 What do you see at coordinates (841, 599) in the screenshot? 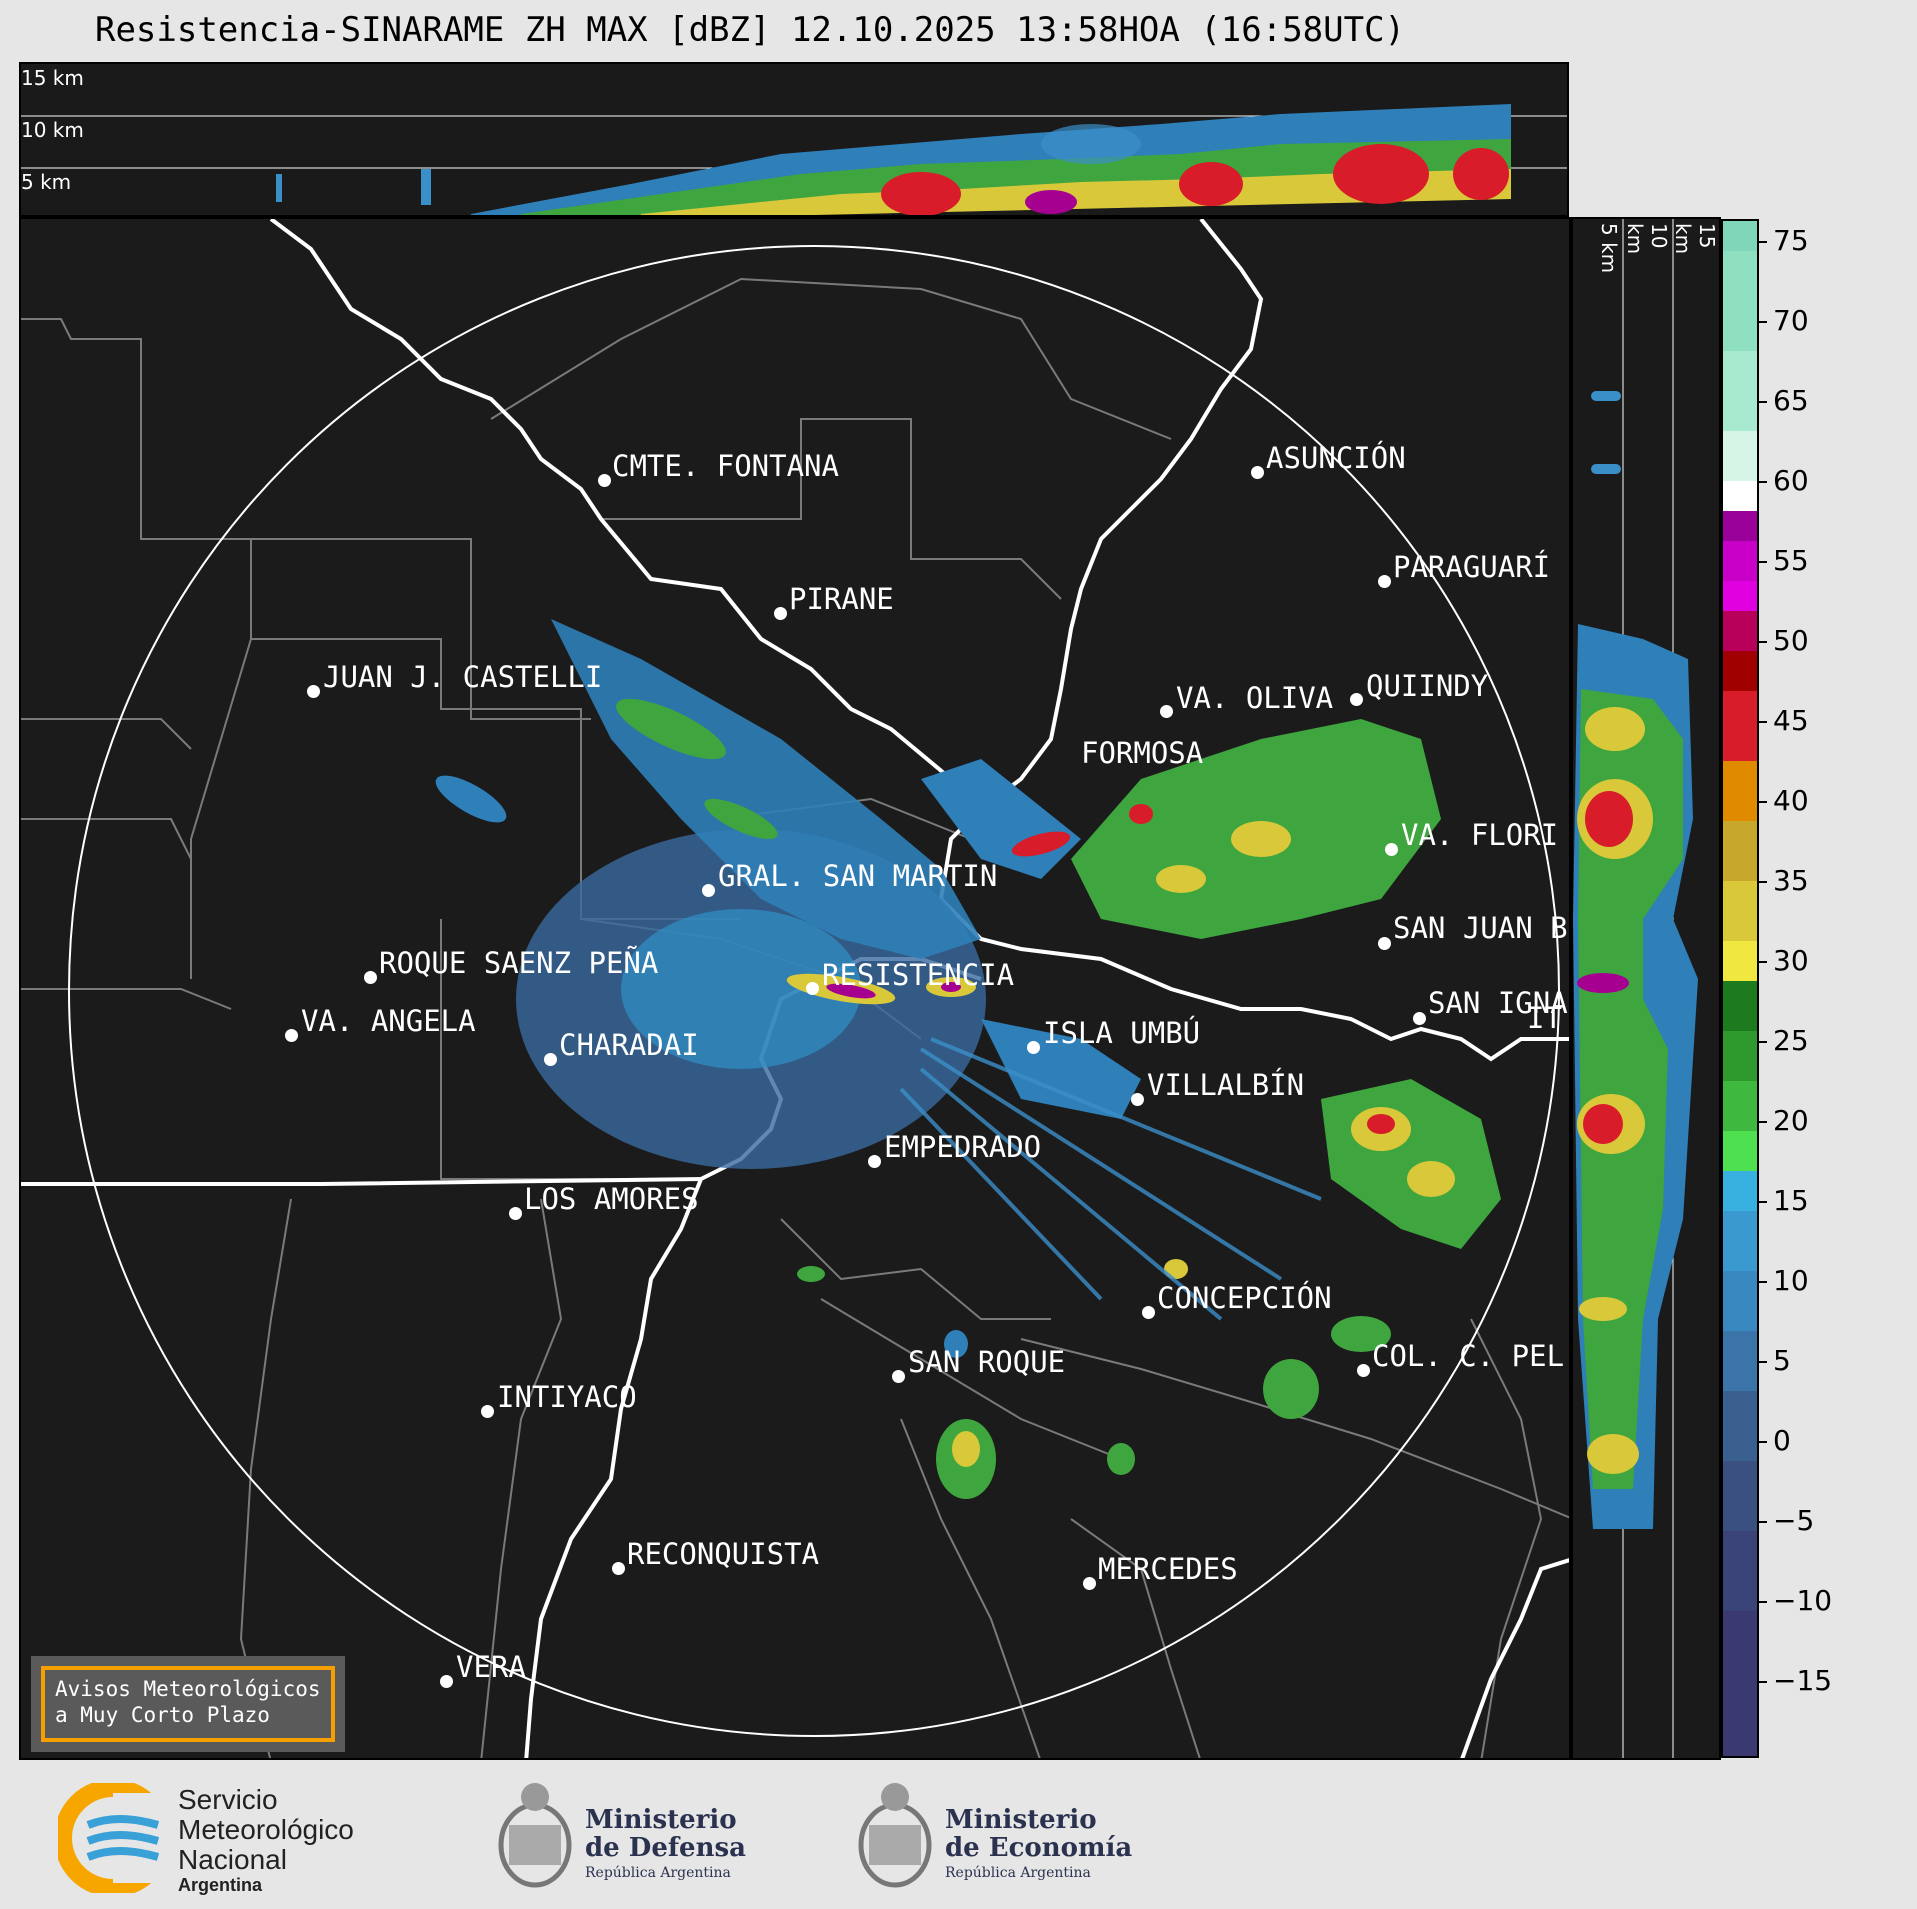
I see `city-label: PIRANE` at bounding box center [841, 599].